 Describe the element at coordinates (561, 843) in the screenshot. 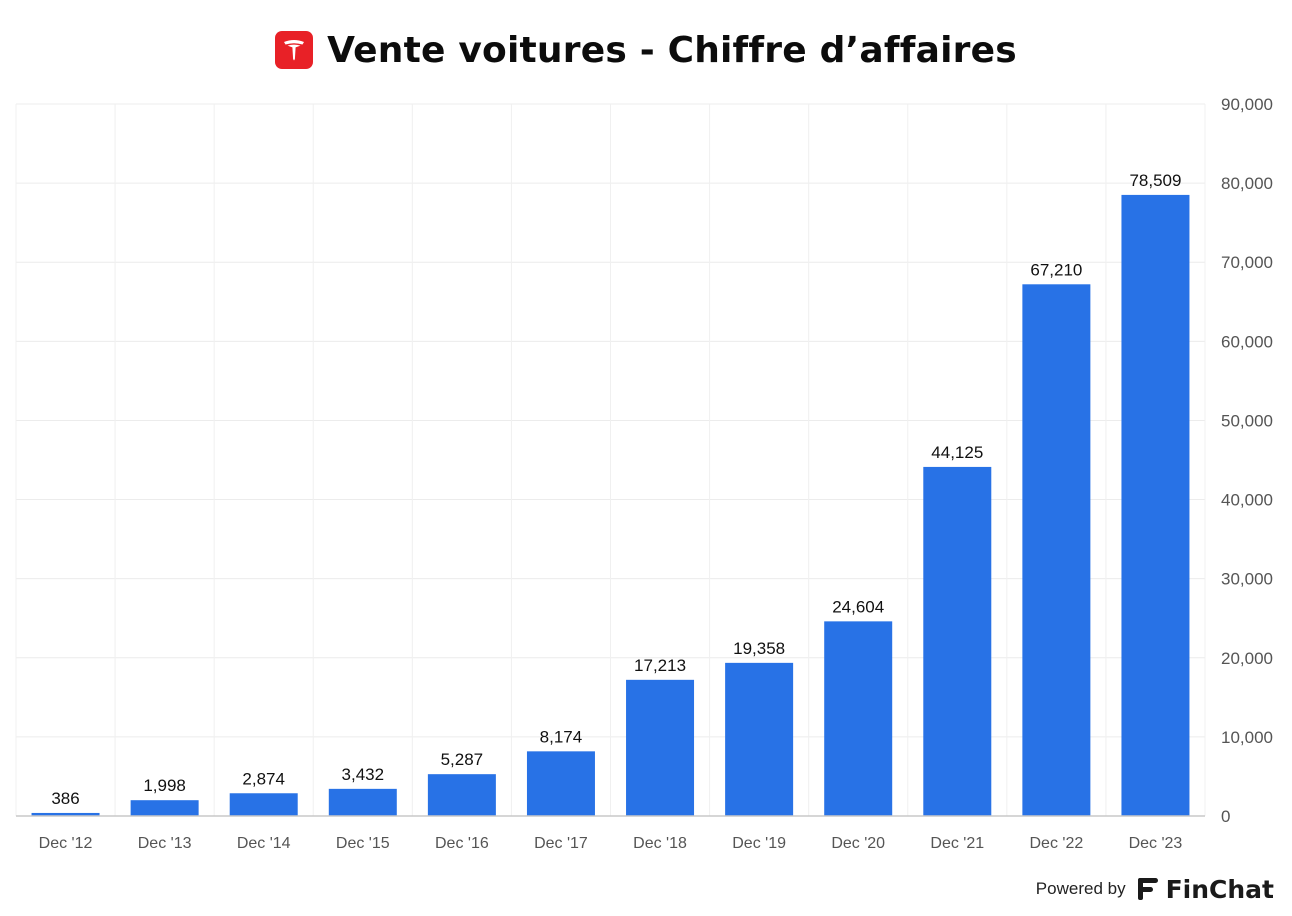

I see `x-tick-label: Dec '17` at that location.